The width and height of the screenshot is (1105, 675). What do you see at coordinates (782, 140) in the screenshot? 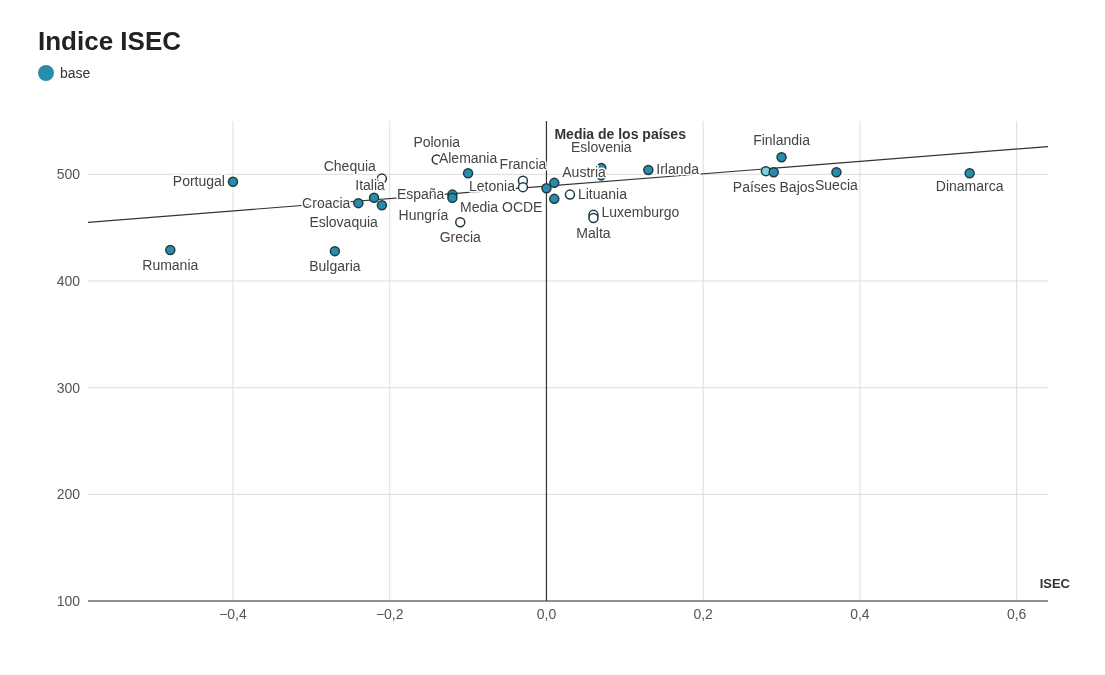
I see `annotation: Finlandia` at bounding box center [782, 140].